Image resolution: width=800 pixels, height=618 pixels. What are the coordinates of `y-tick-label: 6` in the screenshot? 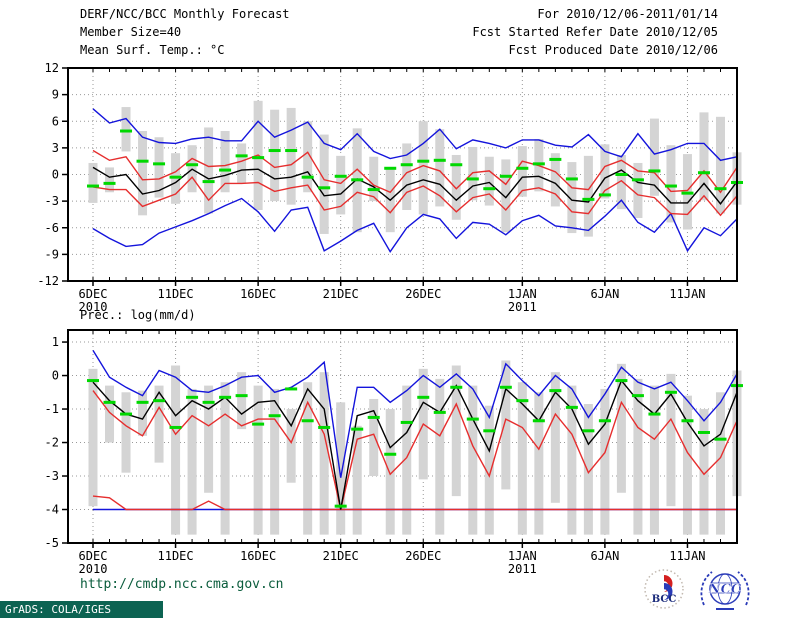 It's located at (55, 121).